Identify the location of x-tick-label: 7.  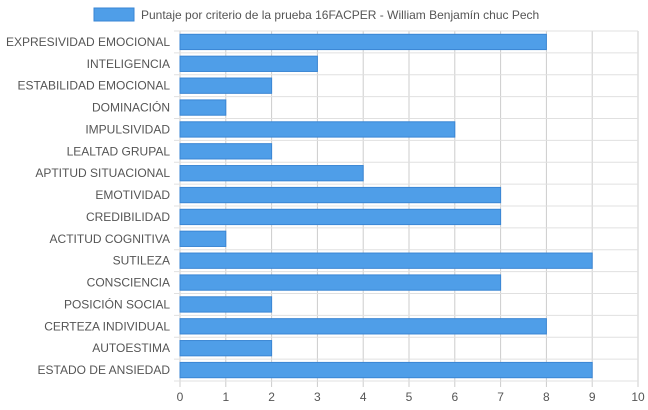
(500, 397).